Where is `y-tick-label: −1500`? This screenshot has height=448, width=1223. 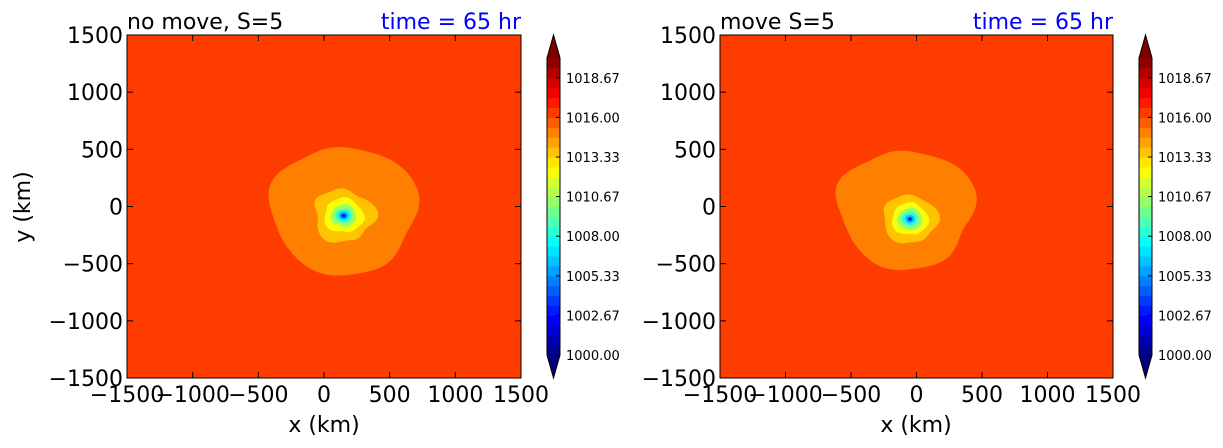 y-tick-label: −1500 is located at coordinates (86, 379).